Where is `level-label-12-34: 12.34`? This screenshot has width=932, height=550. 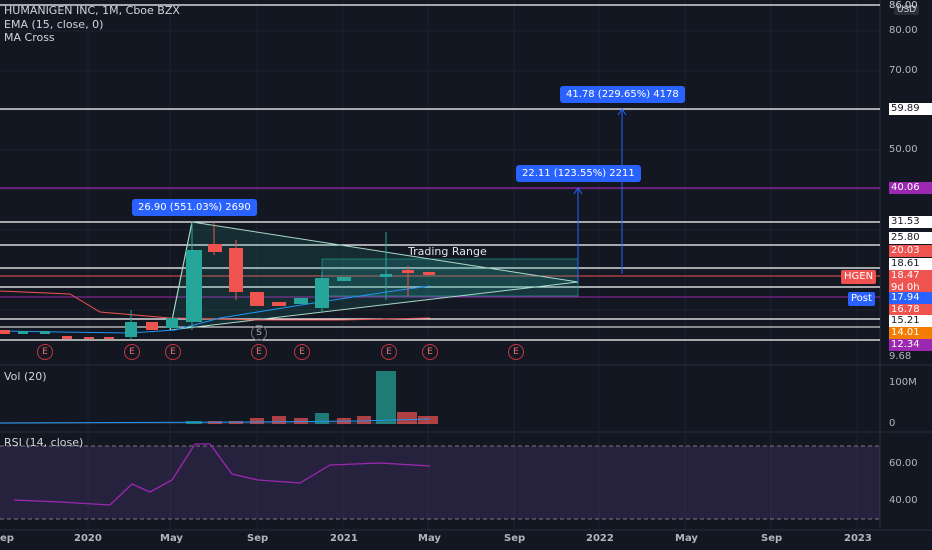
level-label-12-34: 12.34 is located at coordinates (910, 345).